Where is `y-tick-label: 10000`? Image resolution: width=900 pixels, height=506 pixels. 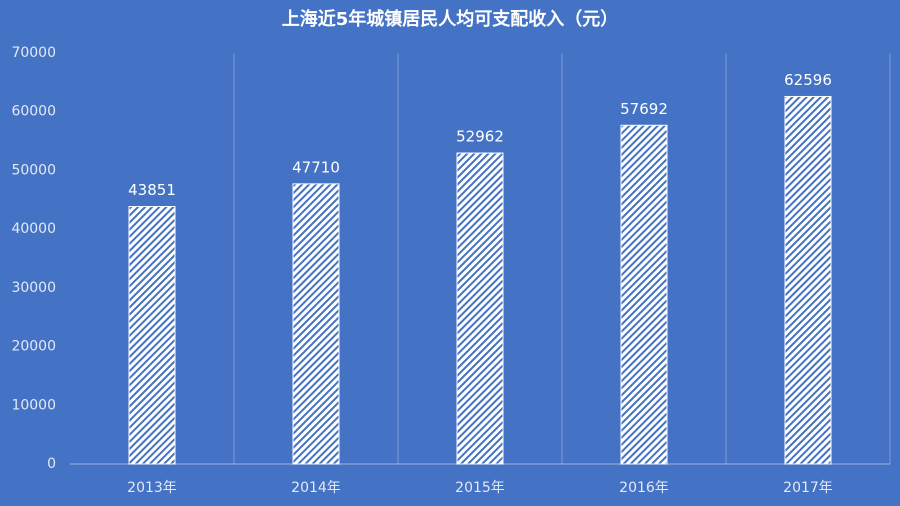
y-tick-label: 10000 is located at coordinates (33, 405).